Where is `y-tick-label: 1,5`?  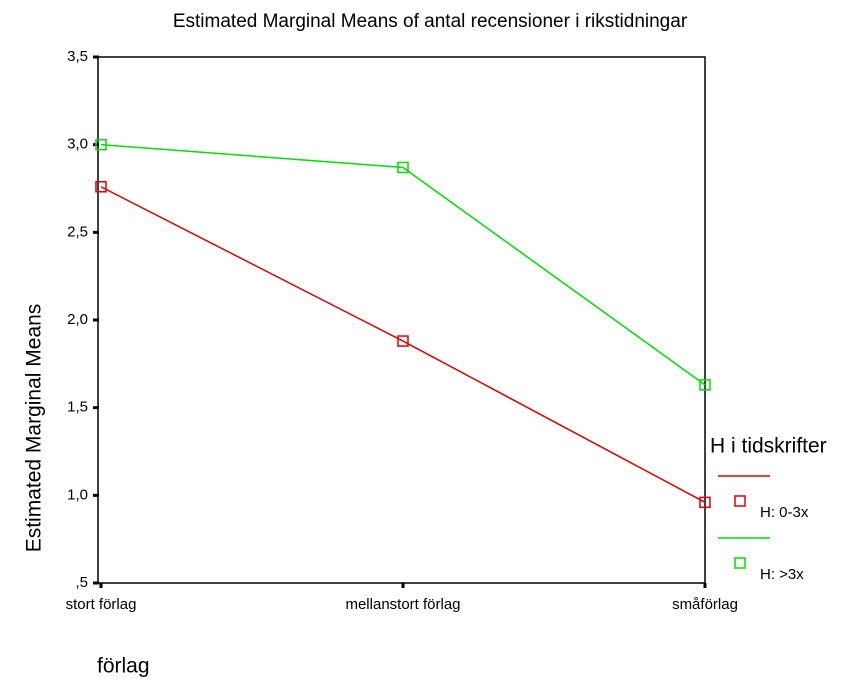 y-tick-label: 1,5 is located at coordinates (77, 407).